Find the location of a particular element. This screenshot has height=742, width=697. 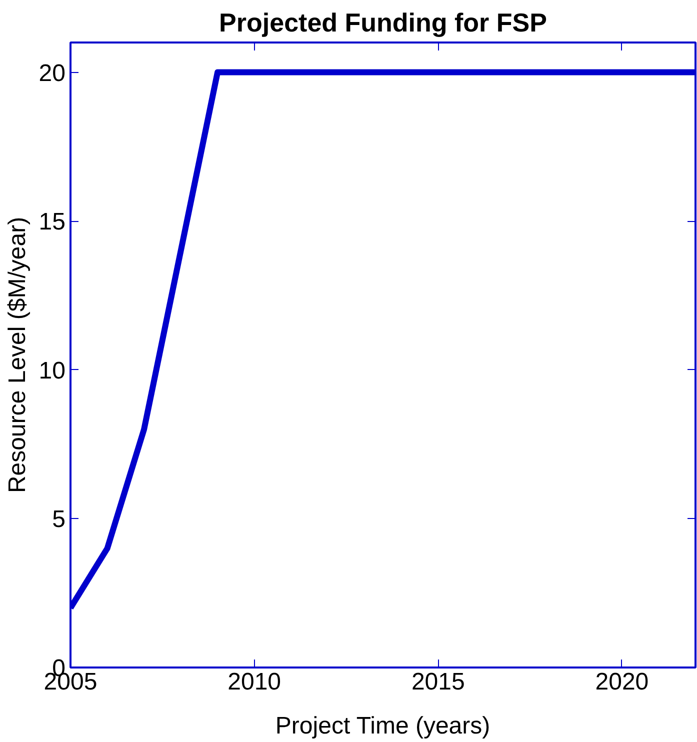

x-tick-label: 2015 is located at coordinates (438, 682).